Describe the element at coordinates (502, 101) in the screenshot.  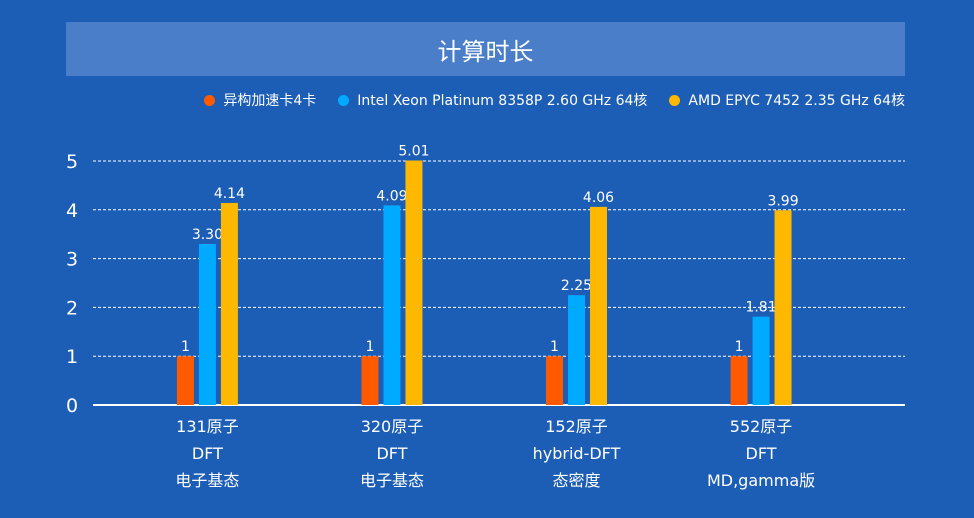
I see `legend-label: Intel Xeon Platinum 8358P 2.60 GHz 64核` at that location.